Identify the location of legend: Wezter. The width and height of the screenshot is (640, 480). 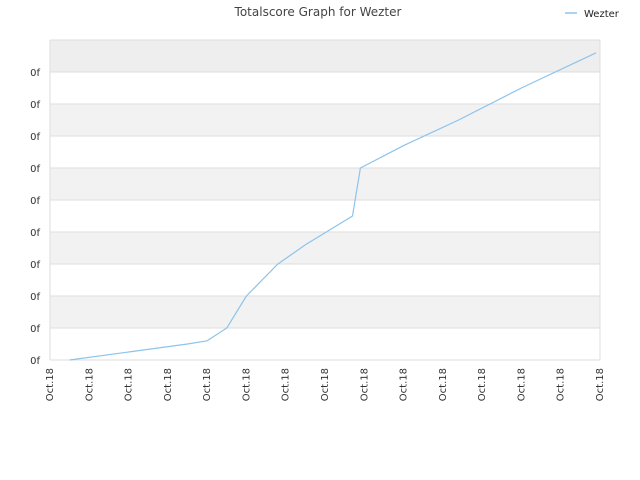
(592, 14).